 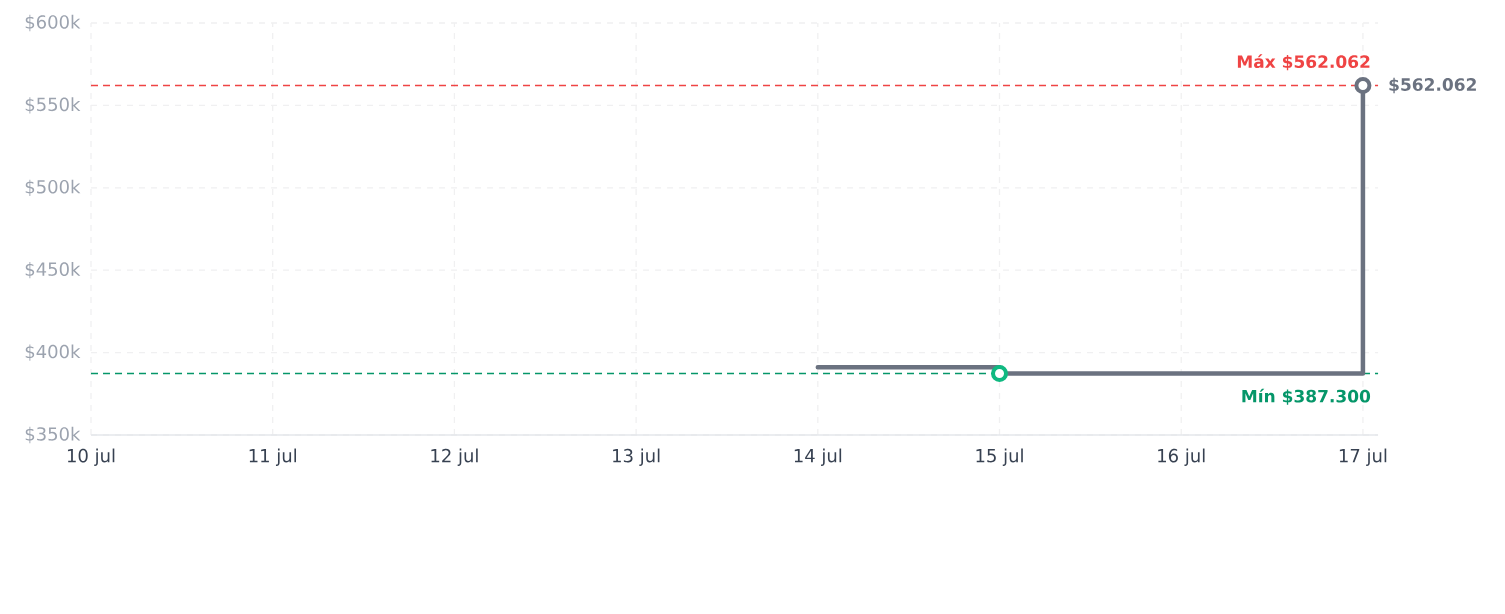 What do you see at coordinates (53, 187) in the screenshot?
I see `y-tick-label: $500k` at bounding box center [53, 187].